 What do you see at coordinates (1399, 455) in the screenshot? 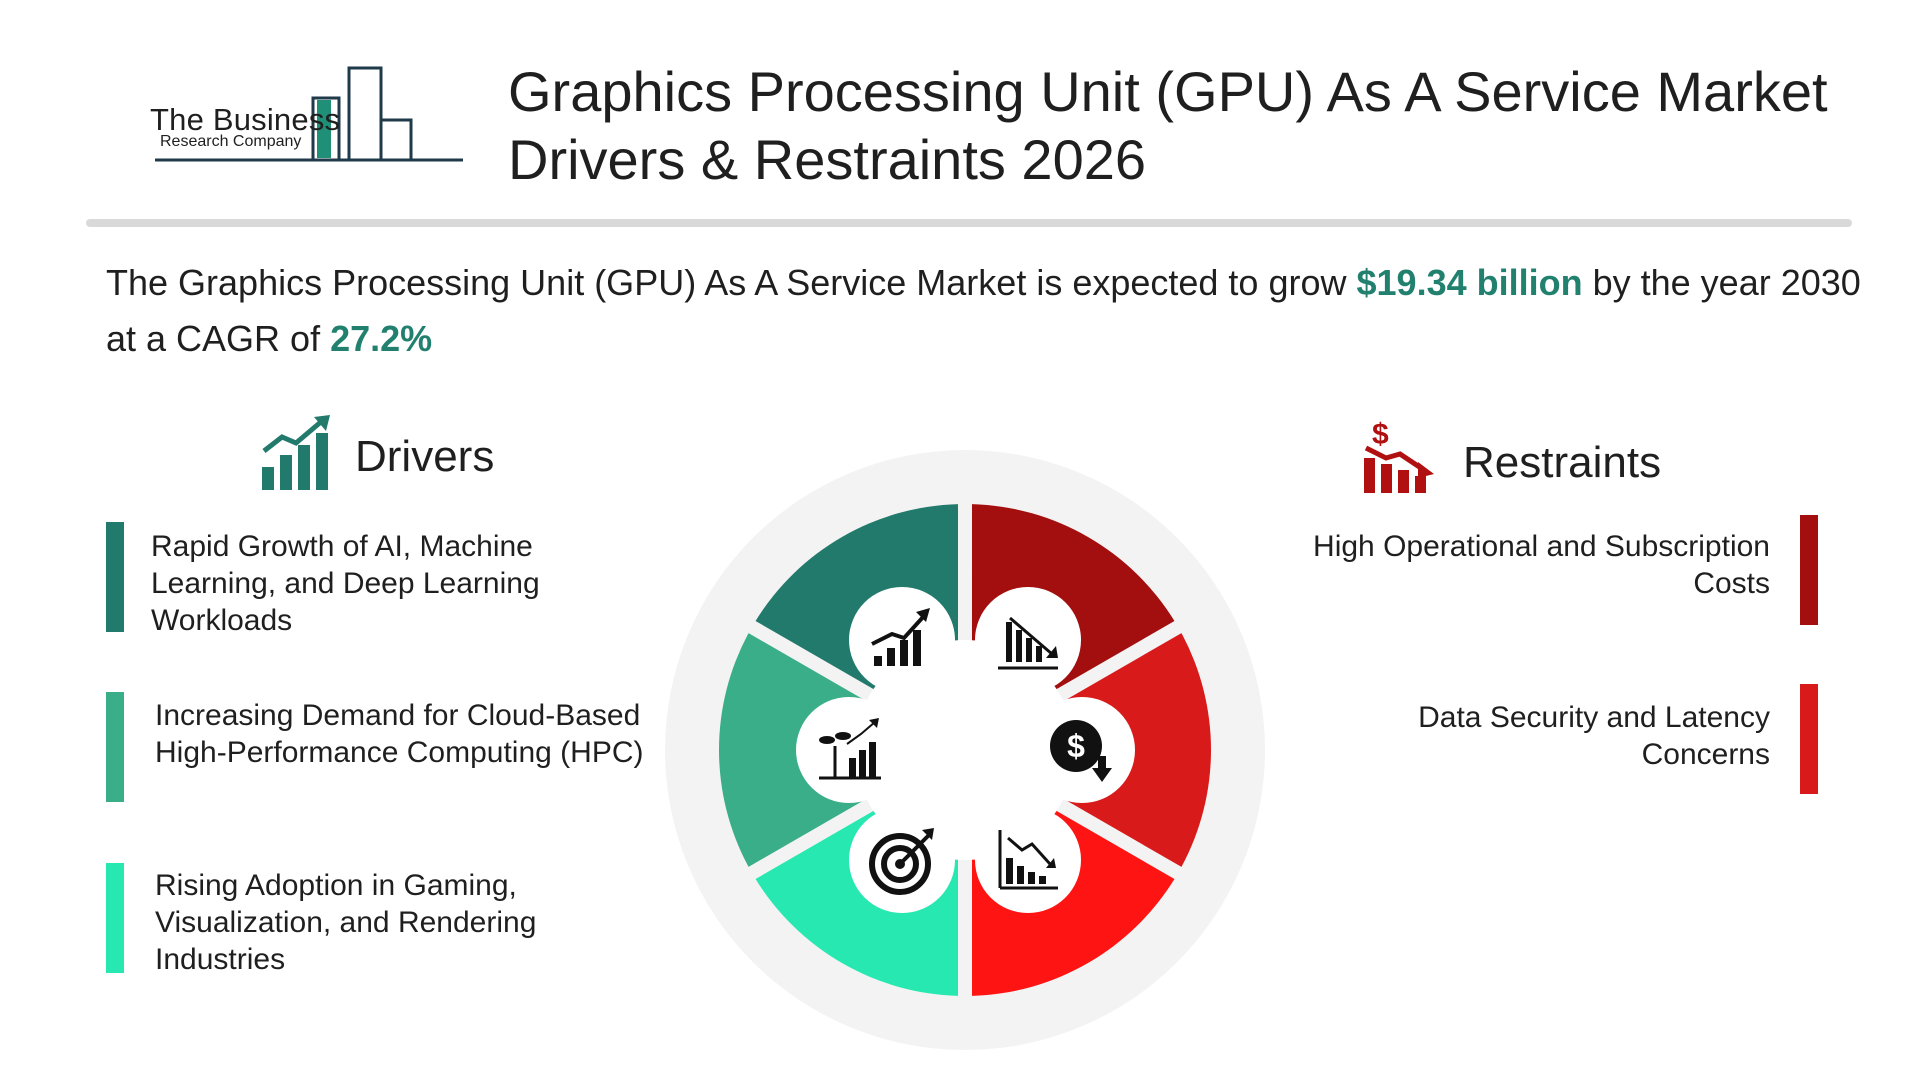
I see `dollar-decline-icon: $` at bounding box center [1399, 455].